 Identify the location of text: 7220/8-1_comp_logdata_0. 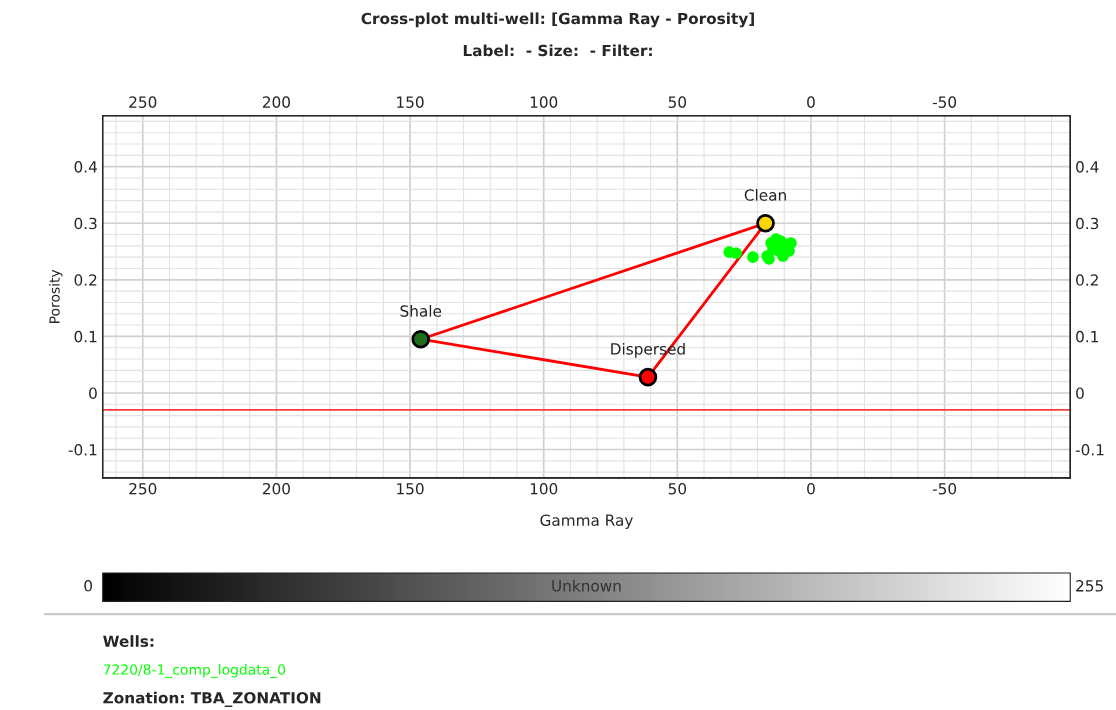
(194, 671).